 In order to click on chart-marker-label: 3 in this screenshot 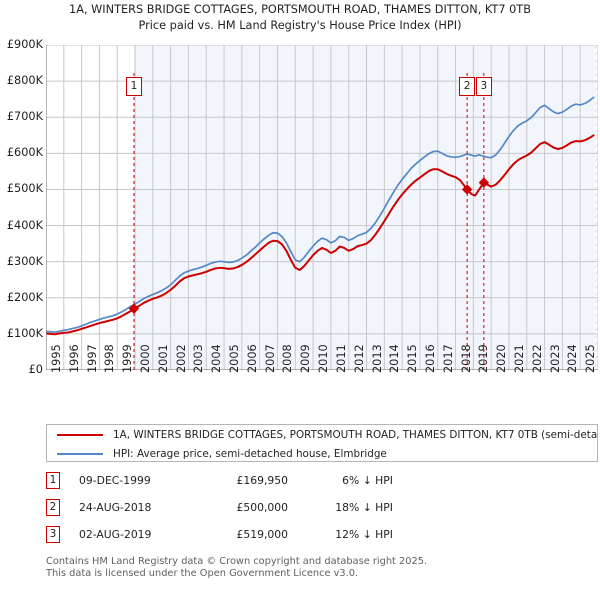, I will do `click(484, 86)`.